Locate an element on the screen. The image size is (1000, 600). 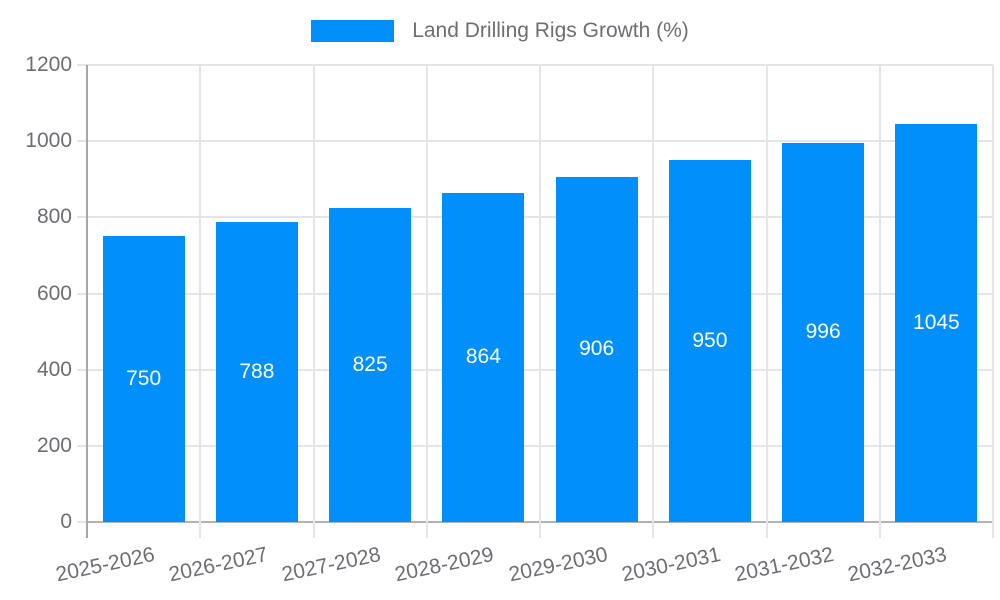
bar-2027-2028: 825 is located at coordinates (370, 364).